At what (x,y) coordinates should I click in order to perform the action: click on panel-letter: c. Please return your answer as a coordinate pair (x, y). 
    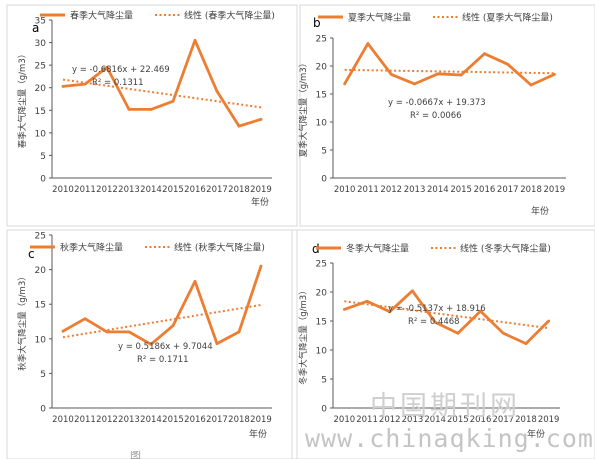
    Looking at the image, I should click on (31, 254).